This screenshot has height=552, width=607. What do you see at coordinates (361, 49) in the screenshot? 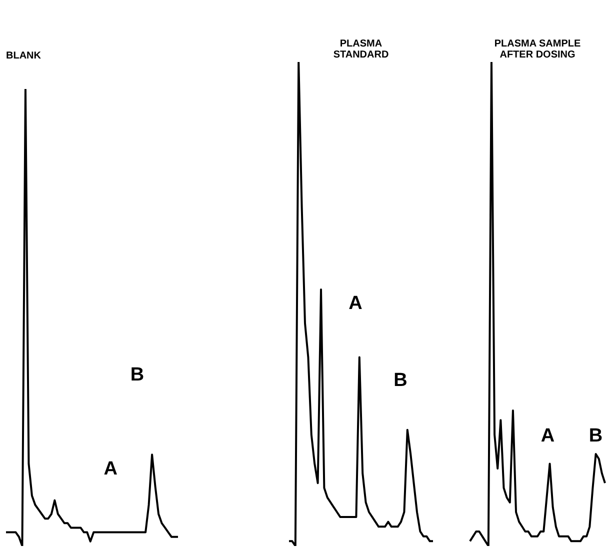
I see `chart-title: PLASMA STANDARD` at bounding box center [361, 49].